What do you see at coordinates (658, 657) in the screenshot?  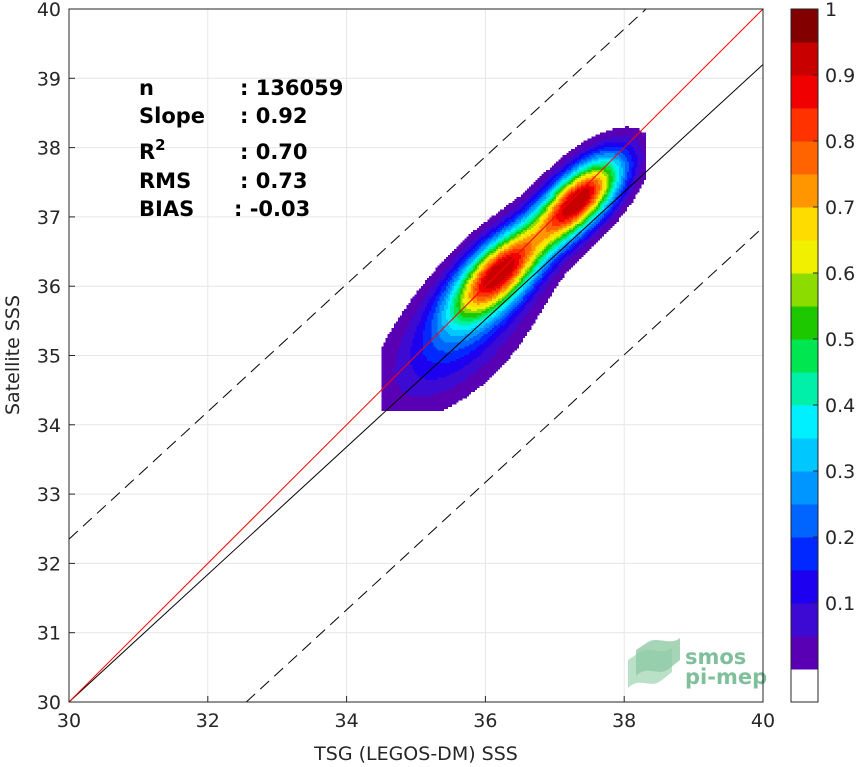 I see `logo-wave-icon` at bounding box center [658, 657].